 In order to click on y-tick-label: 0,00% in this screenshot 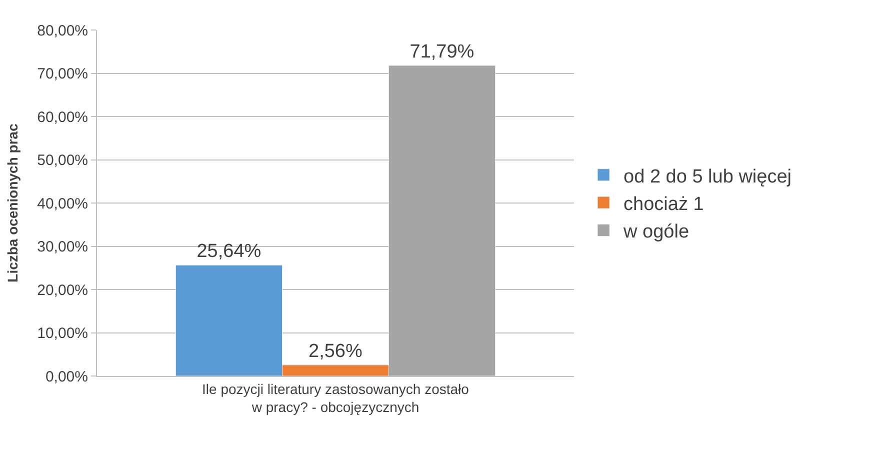, I will do `click(66, 377)`.